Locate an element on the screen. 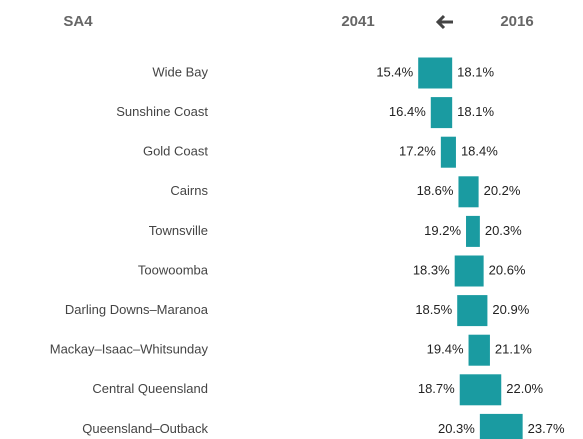  category-header: SA4 is located at coordinates (78, 21).